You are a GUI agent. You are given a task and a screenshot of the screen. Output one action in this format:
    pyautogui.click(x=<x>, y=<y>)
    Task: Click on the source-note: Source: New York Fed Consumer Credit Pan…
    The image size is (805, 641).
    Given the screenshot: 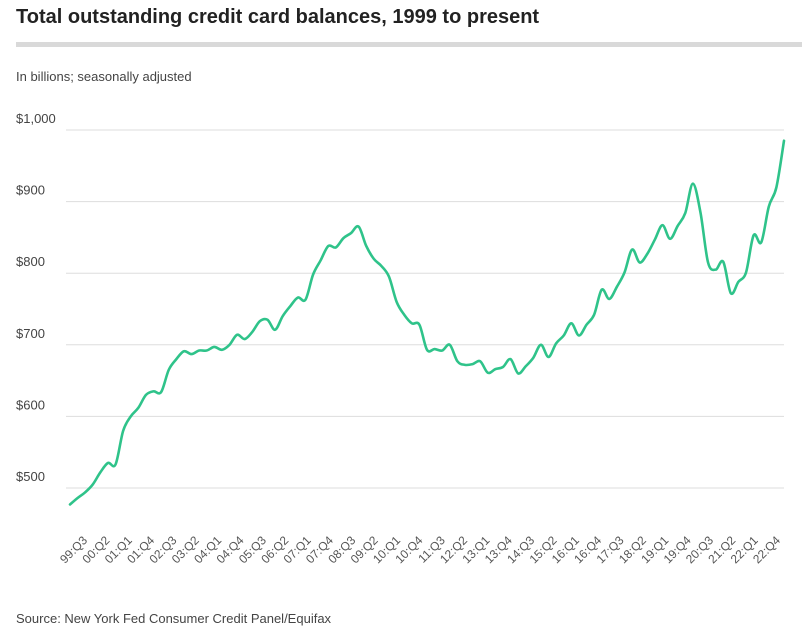 What is the action you would take?
    pyautogui.click(x=174, y=618)
    